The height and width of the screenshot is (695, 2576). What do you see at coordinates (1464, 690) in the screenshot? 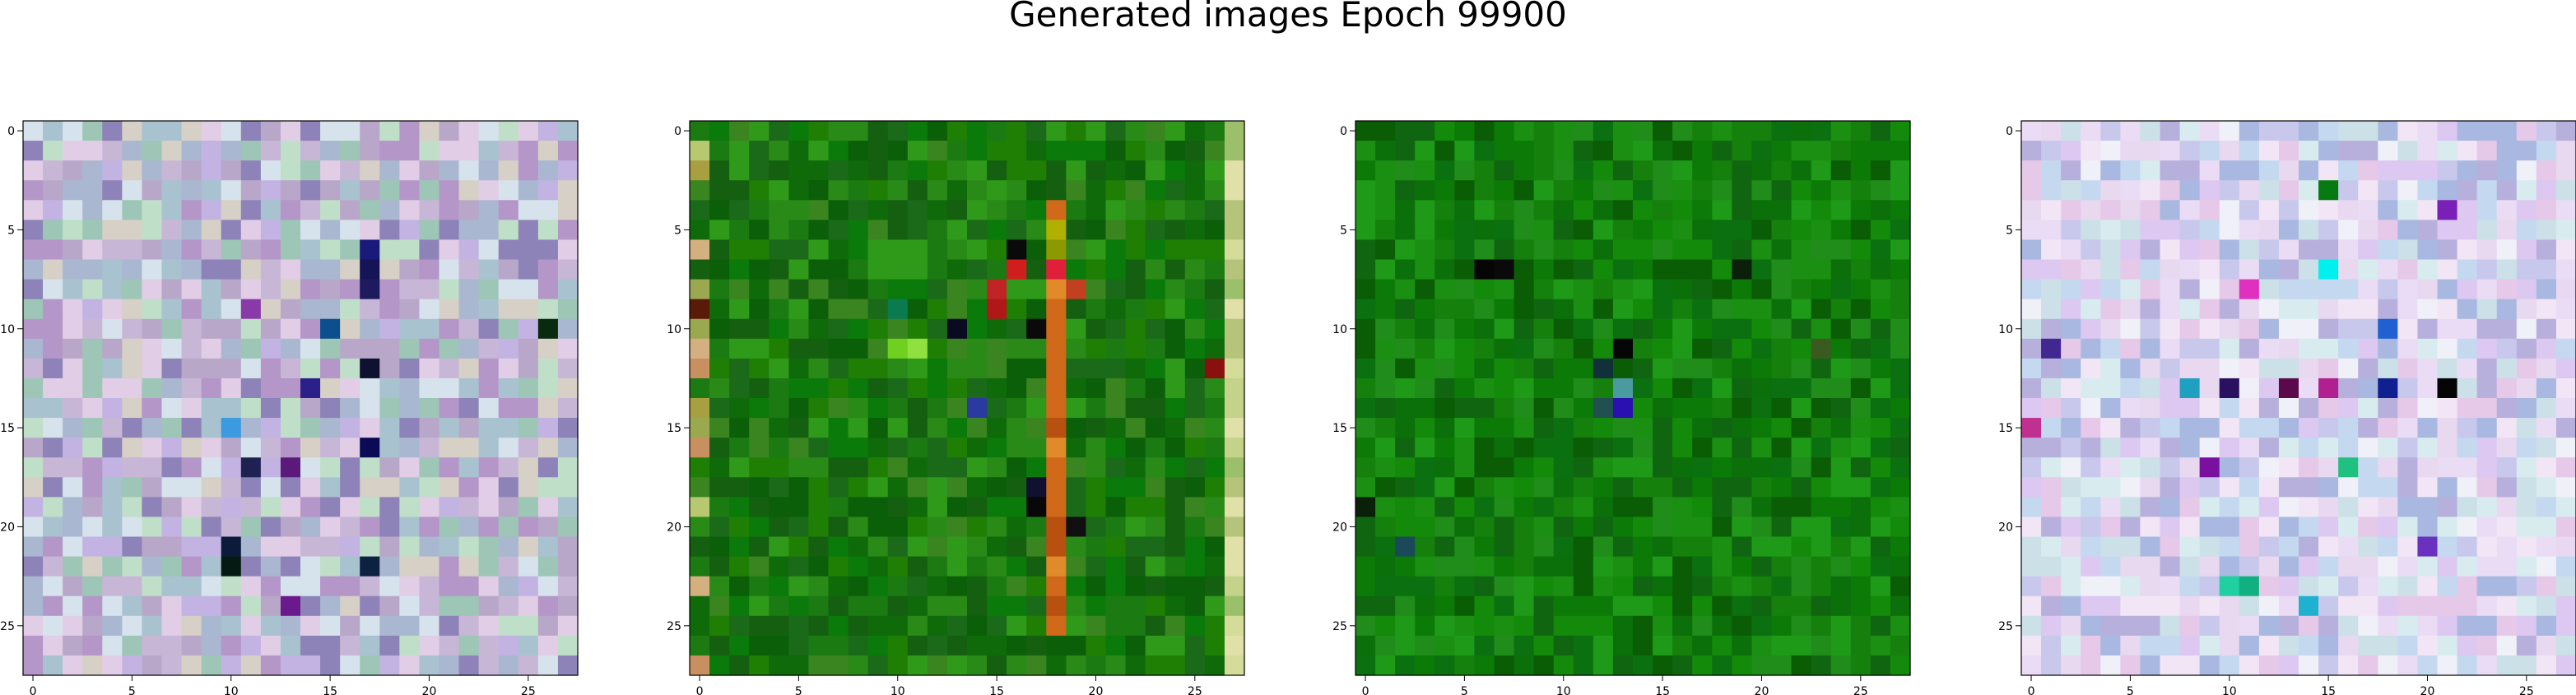
I see `x-tick-label: 5` at bounding box center [1464, 690].